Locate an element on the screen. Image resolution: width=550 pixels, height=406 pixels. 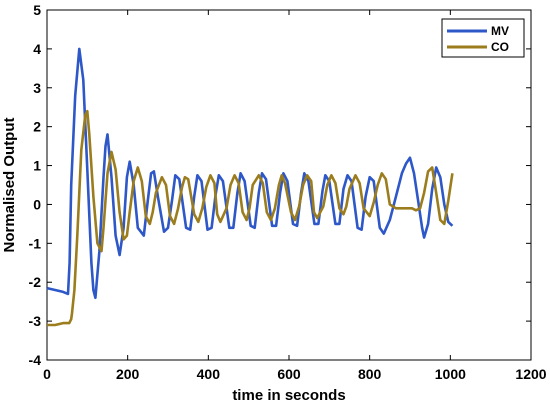
x-tick-label: 1200 is located at coordinates (530, 374).